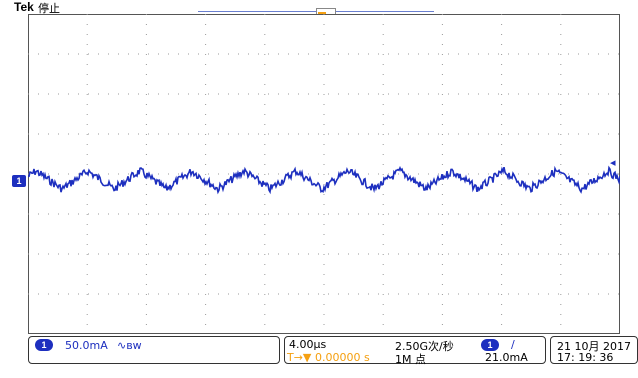  I want to click on brand-logo: Tek, so click(24, 7).